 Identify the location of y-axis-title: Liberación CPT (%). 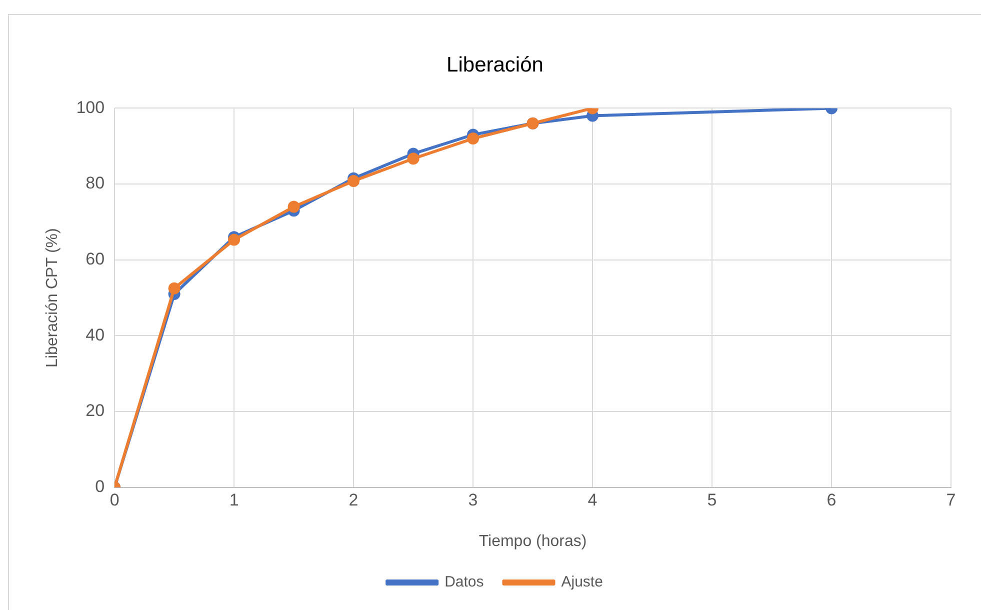
(53, 298).